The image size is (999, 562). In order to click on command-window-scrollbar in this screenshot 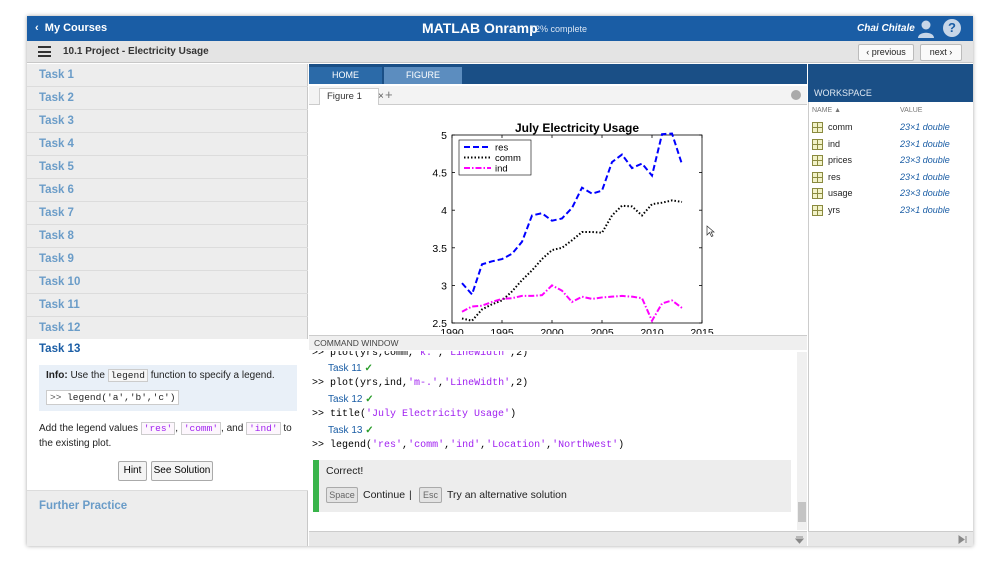, I will do `click(802, 441)`.